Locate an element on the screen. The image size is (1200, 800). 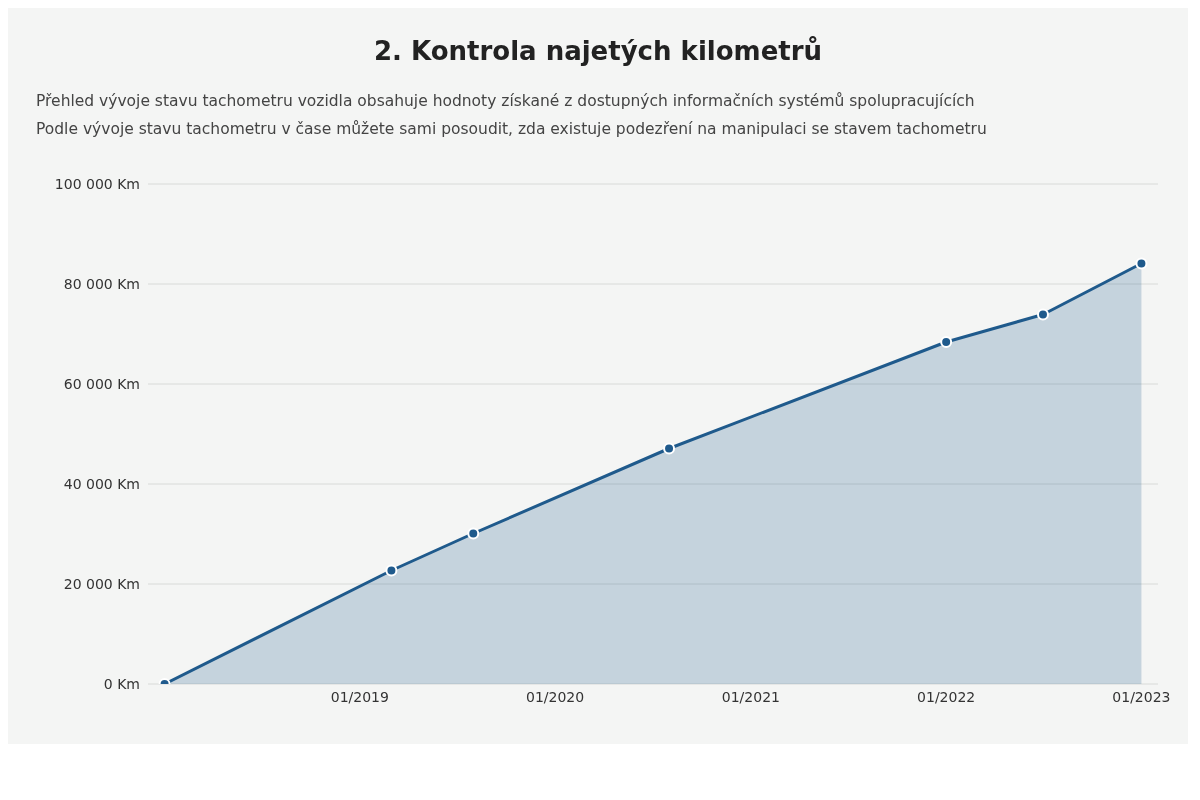
text: Přehled vývoje stavu tachometru vozidla obsahuje hodnoty získané z dostupných informačních systémů spolupracujících is located at coordinates (505, 101).